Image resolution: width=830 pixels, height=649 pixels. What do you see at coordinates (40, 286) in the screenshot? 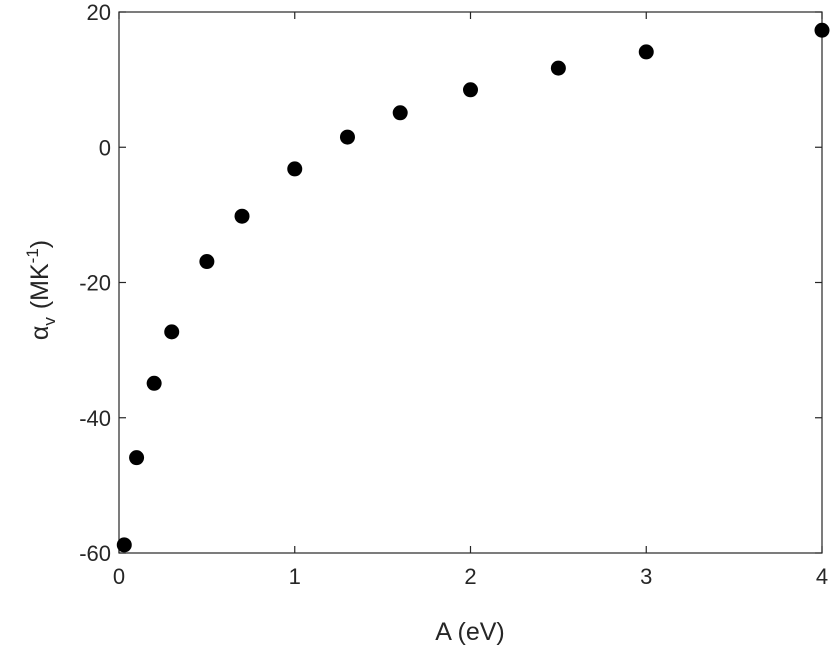
I see `y-axis-label-unit-open: (MK` at bounding box center [40, 286].